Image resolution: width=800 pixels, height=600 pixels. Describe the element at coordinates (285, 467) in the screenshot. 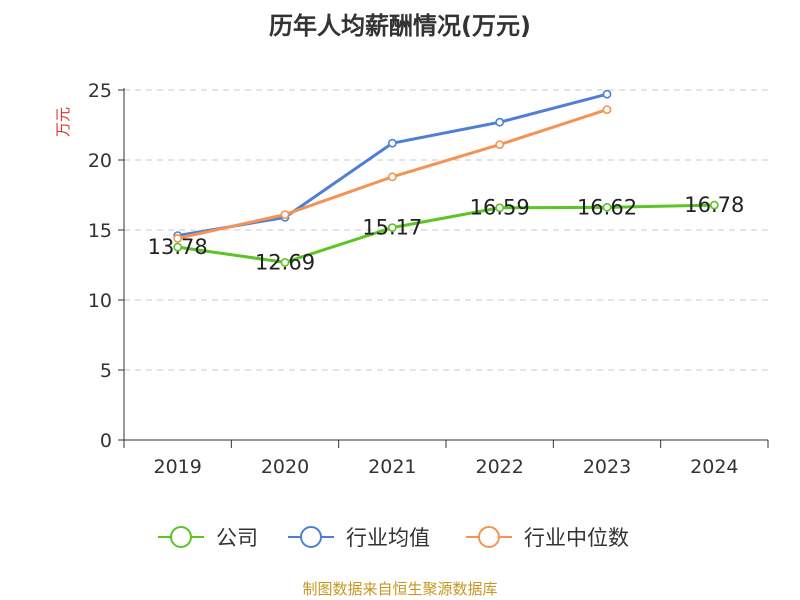

I see `x-tick-label: 2020` at that location.